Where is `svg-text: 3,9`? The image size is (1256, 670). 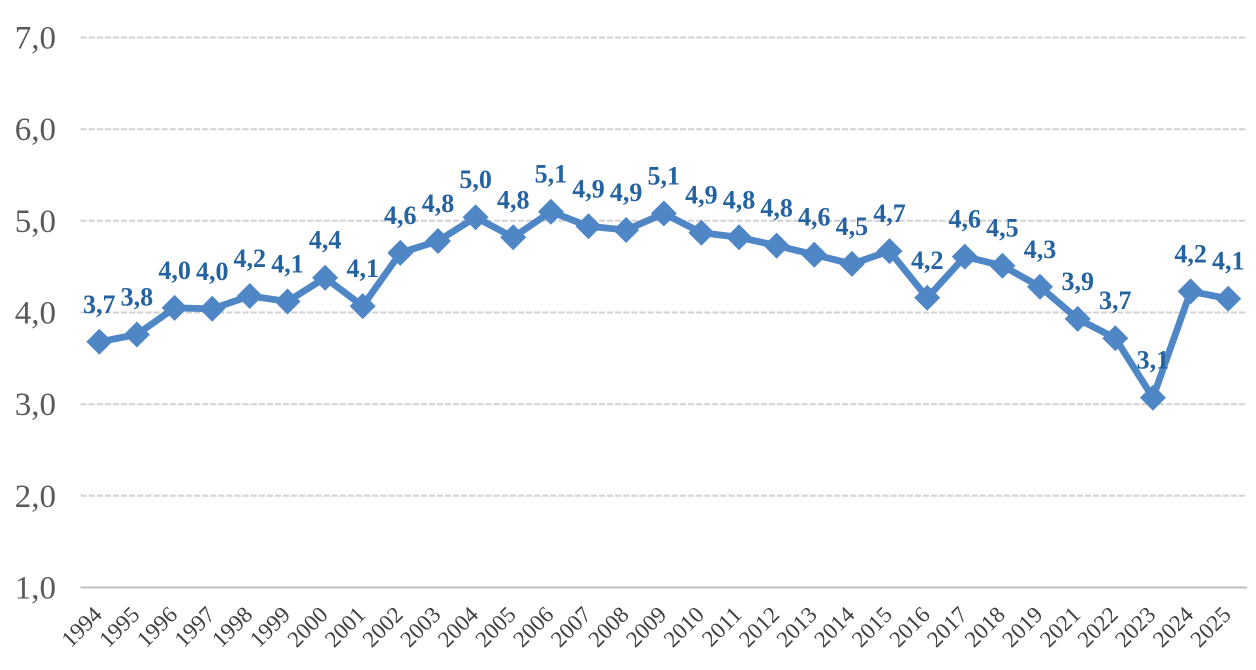
svg-text: 3,9 is located at coordinates (1077, 281).